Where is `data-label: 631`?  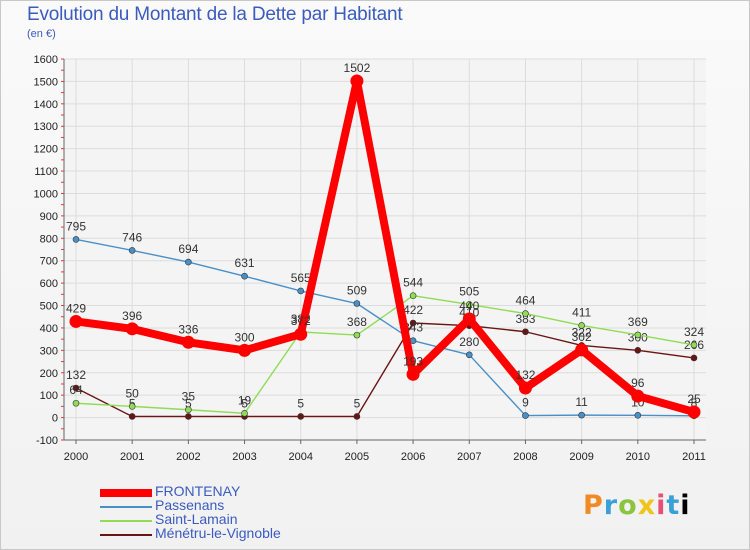
data-label: 631 is located at coordinates (245, 263).